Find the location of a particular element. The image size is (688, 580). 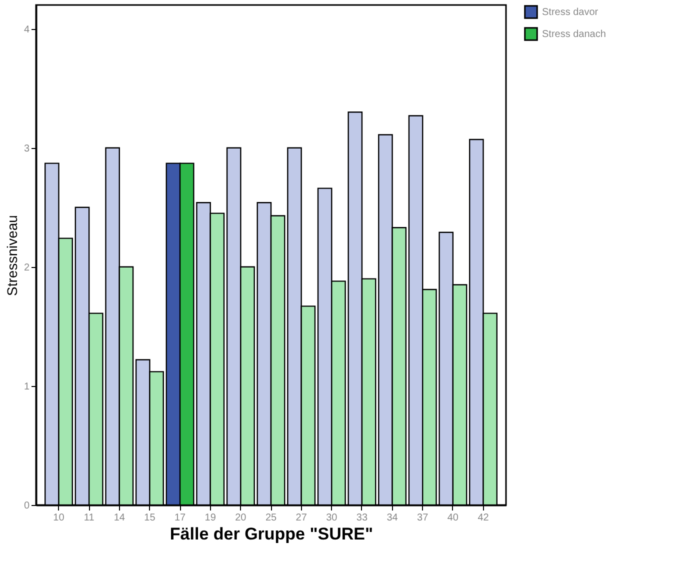

x-tick-label: 11 is located at coordinates (89, 518).